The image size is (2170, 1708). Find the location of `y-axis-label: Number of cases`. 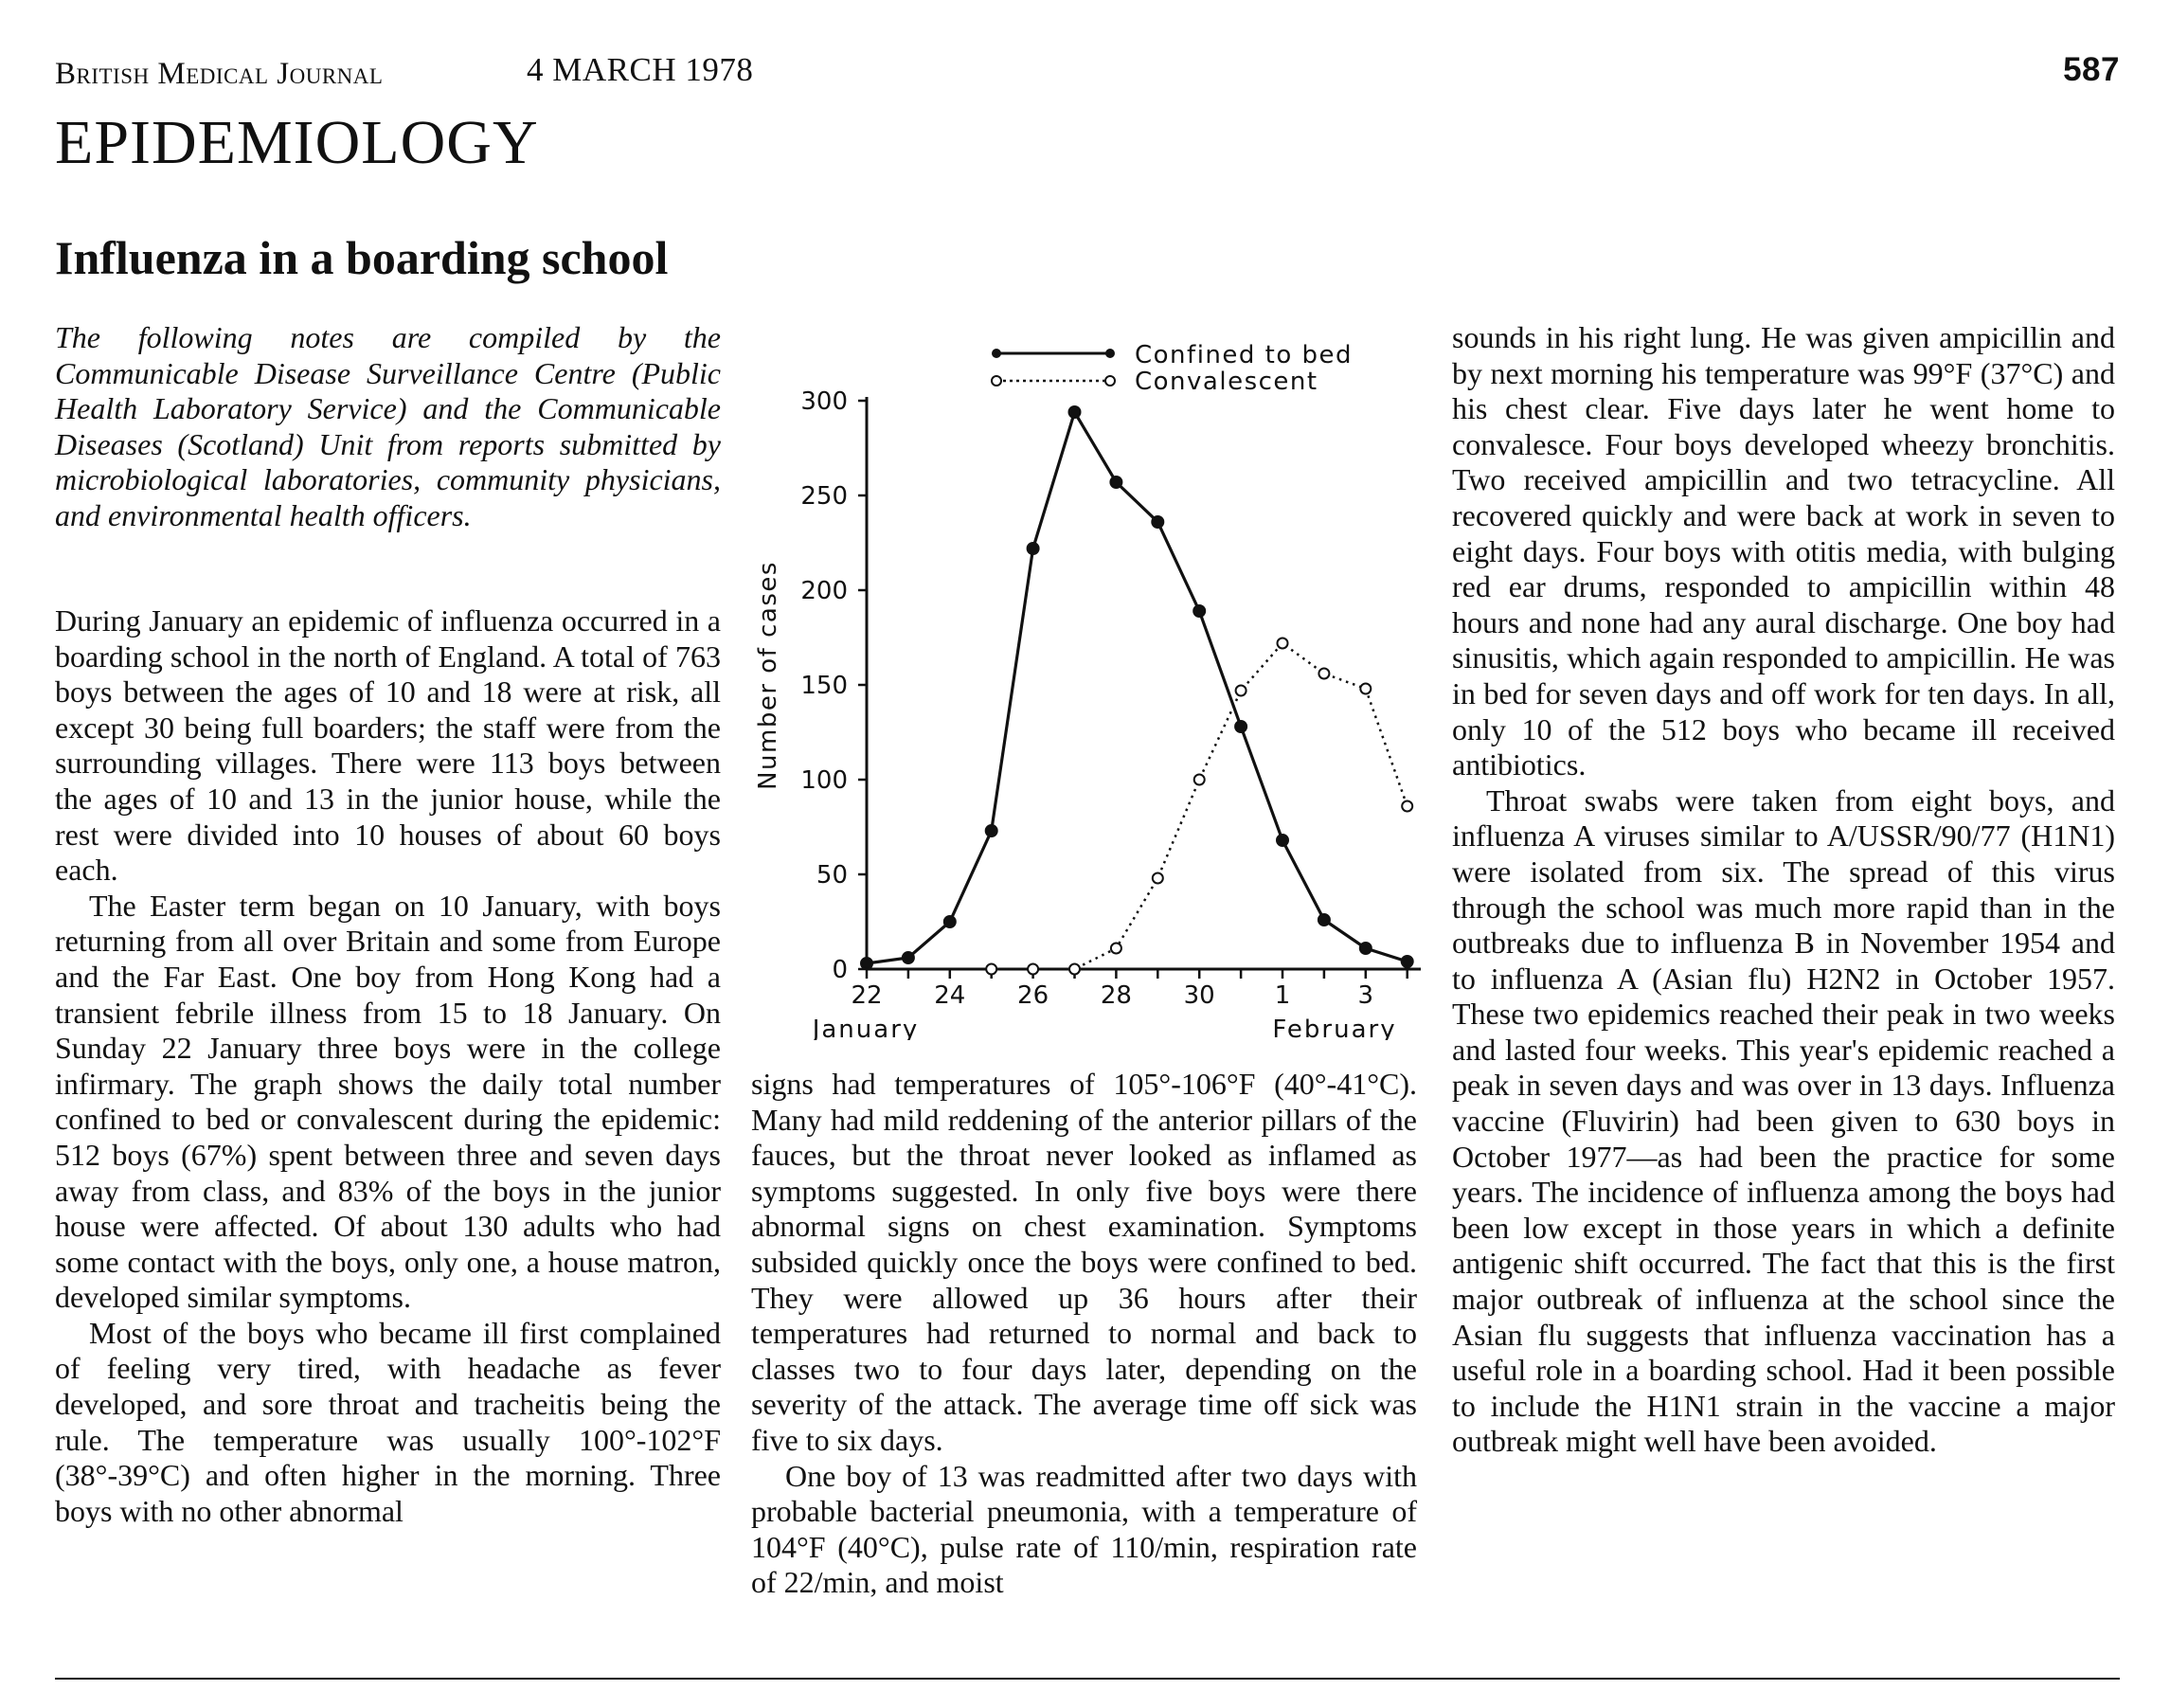

y-axis-label: Number of cases is located at coordinates (768, 675).